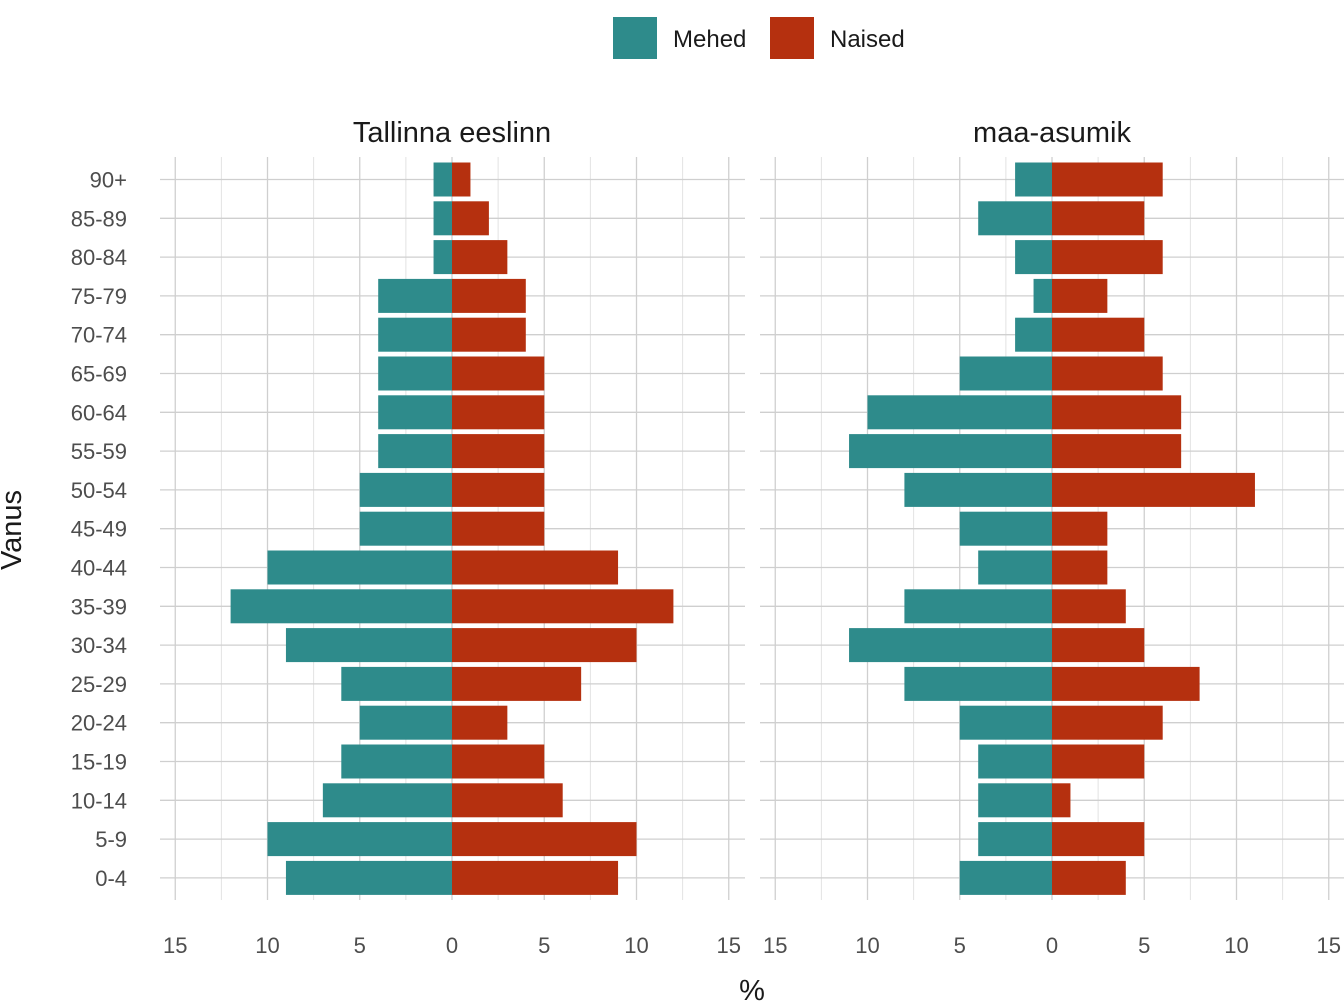 Image resolution: width=1344 pixels, height=1008 pixels. Describe the element at coordinates (1052, 133) in the screenshot. I see `panel-title: maa-asumik` at that location.